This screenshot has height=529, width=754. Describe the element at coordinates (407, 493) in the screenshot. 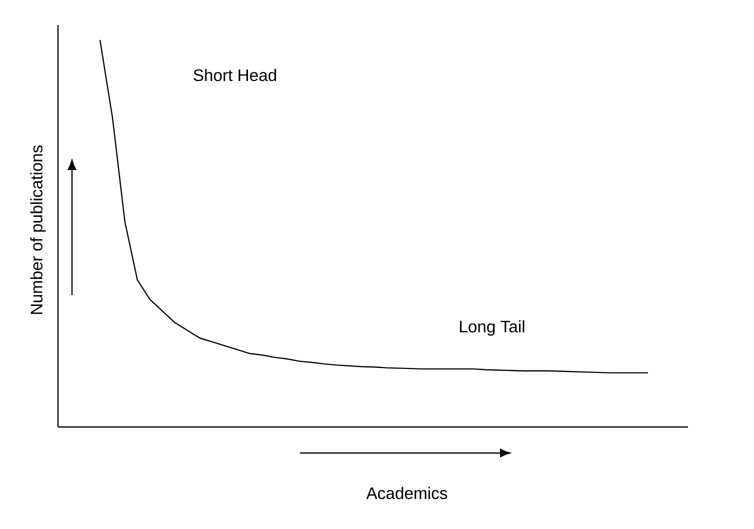

I see `x-axis-title: Academics` at that location.